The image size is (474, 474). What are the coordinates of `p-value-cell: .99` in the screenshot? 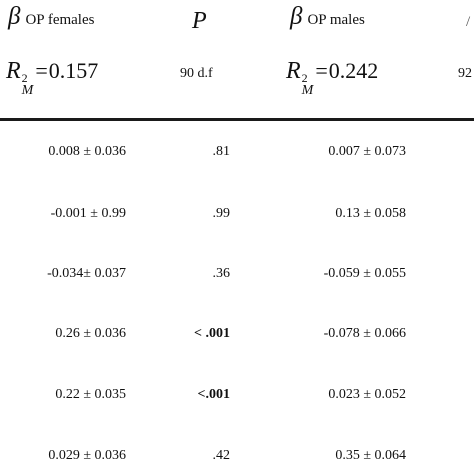 It's located at (221, 213).